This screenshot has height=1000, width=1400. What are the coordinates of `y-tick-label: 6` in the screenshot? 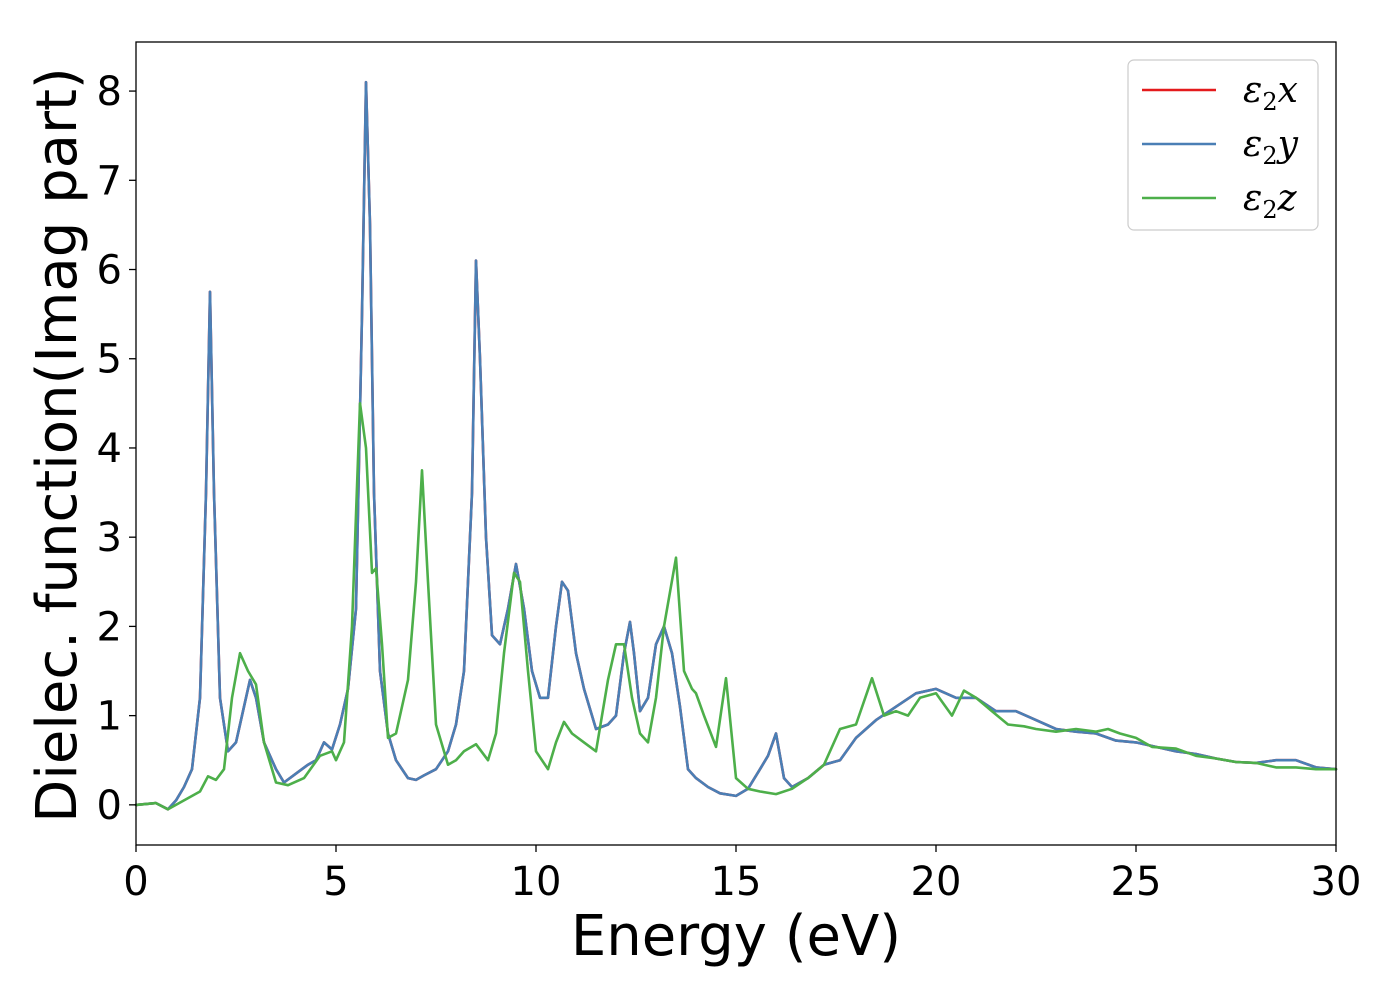 It's located at (109, 271).